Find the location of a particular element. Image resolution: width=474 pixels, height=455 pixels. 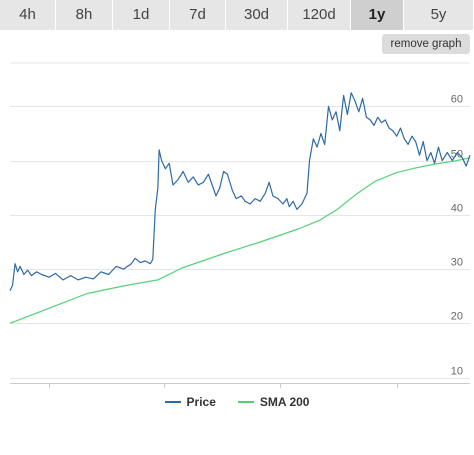

legend-label: SMA 200 is located at coordinates (284, 402).